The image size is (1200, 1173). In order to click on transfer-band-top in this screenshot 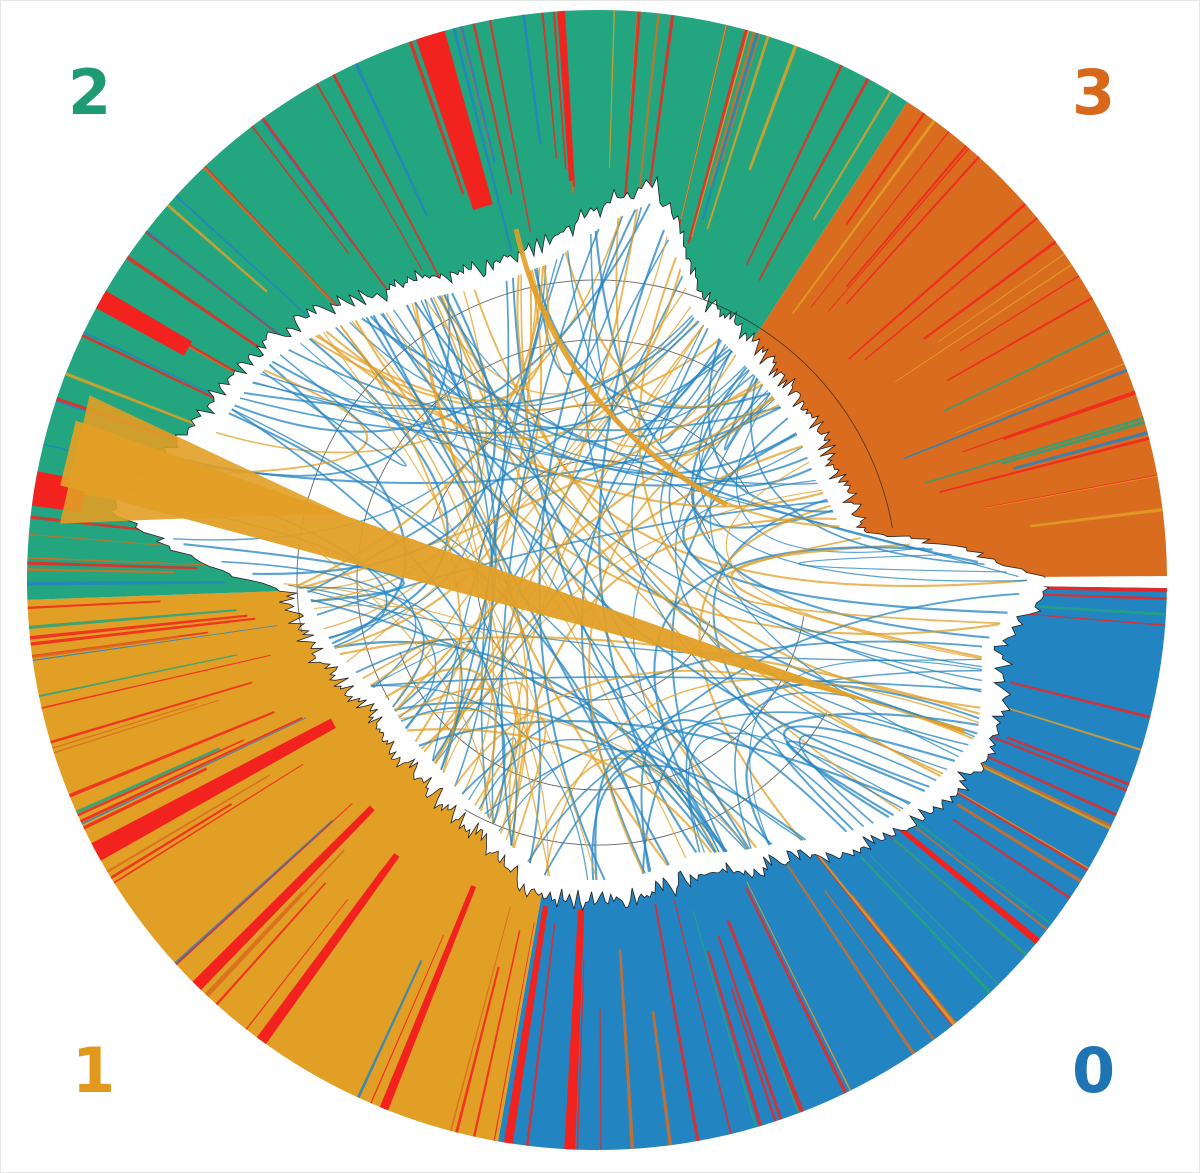, I will do `click(621, 368)`.